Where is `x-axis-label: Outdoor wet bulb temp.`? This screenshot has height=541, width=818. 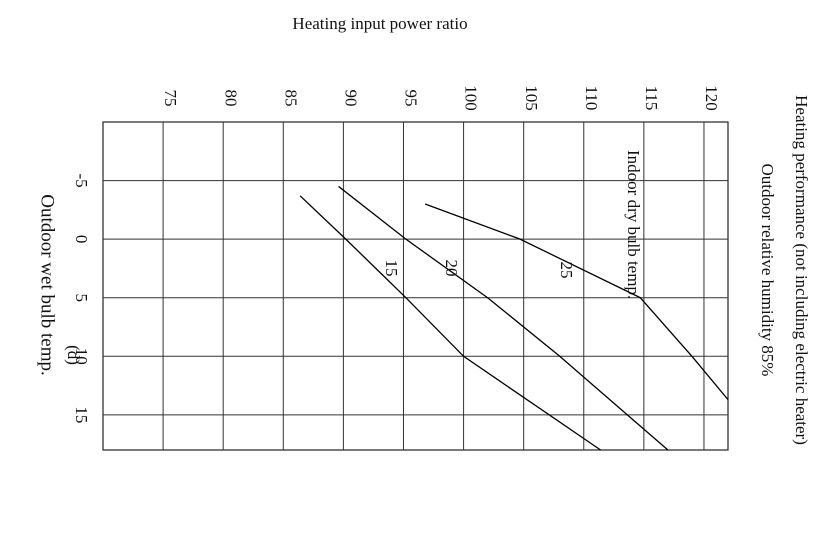
x-axis-label: Outdoor wet bulb temp. is located at coordinates (47, 285).